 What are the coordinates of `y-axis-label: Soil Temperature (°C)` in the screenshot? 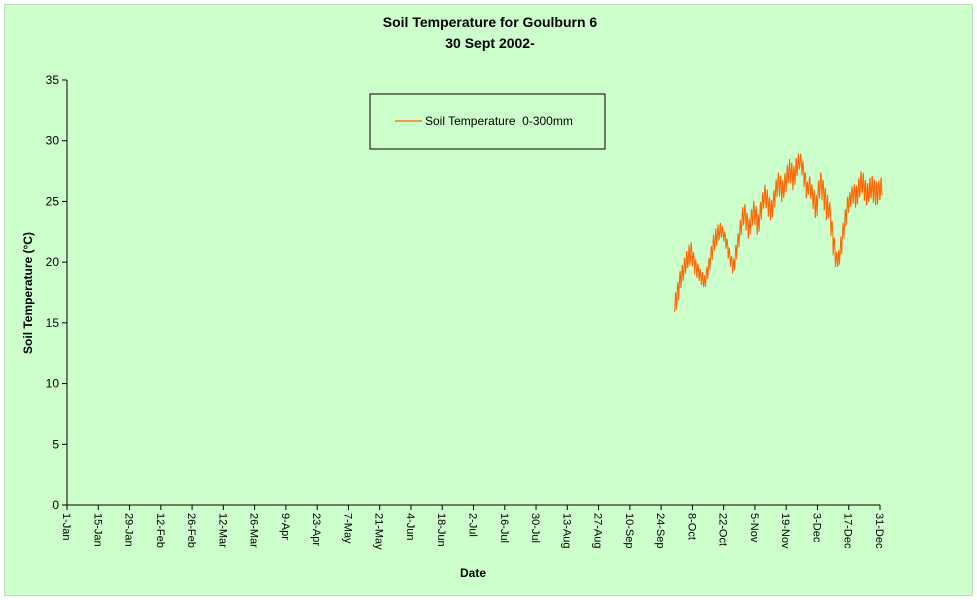 It's located at (28, 293).